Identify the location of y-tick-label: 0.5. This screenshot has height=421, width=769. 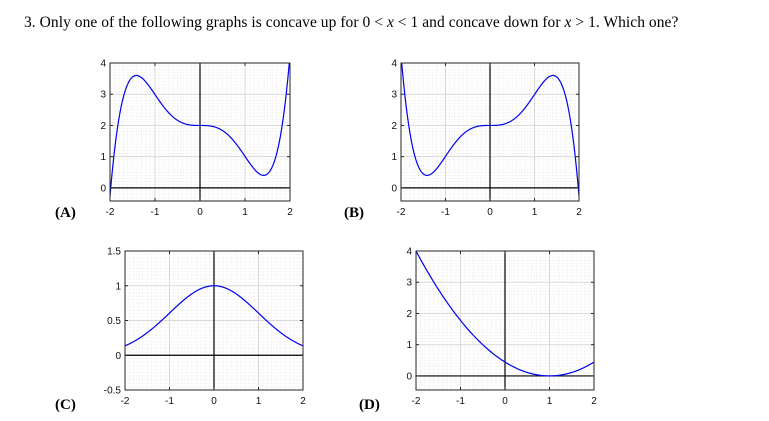
(114, 321).